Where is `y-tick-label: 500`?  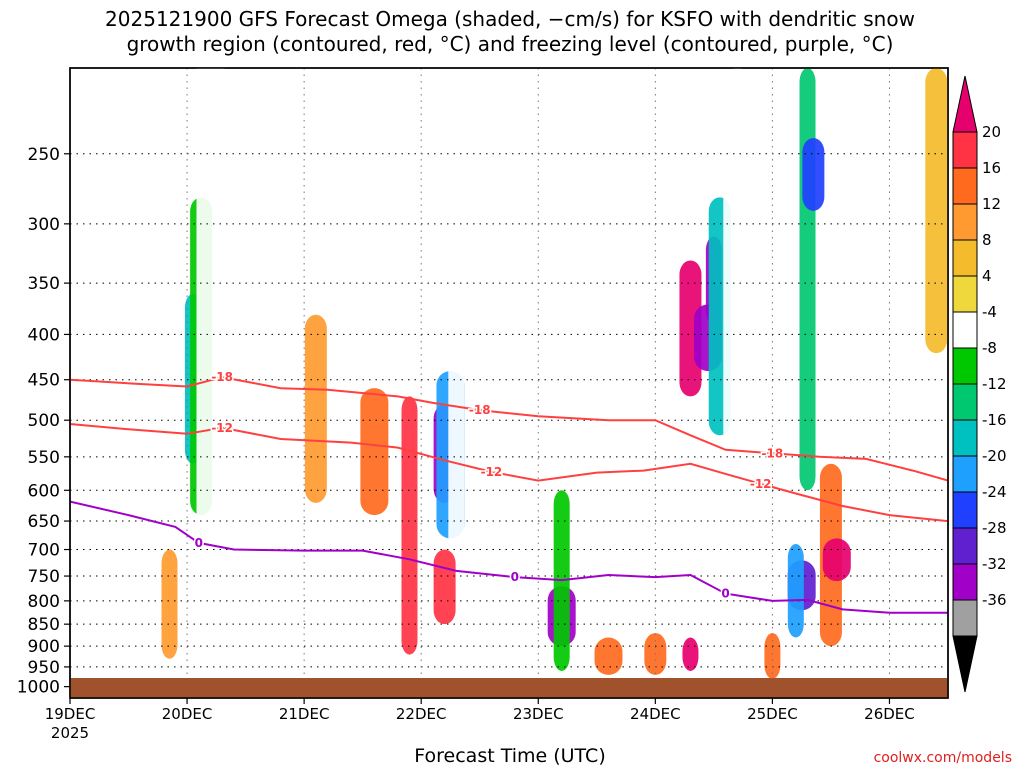
y-tick-label: 500 is located at coordinates (44, 421).